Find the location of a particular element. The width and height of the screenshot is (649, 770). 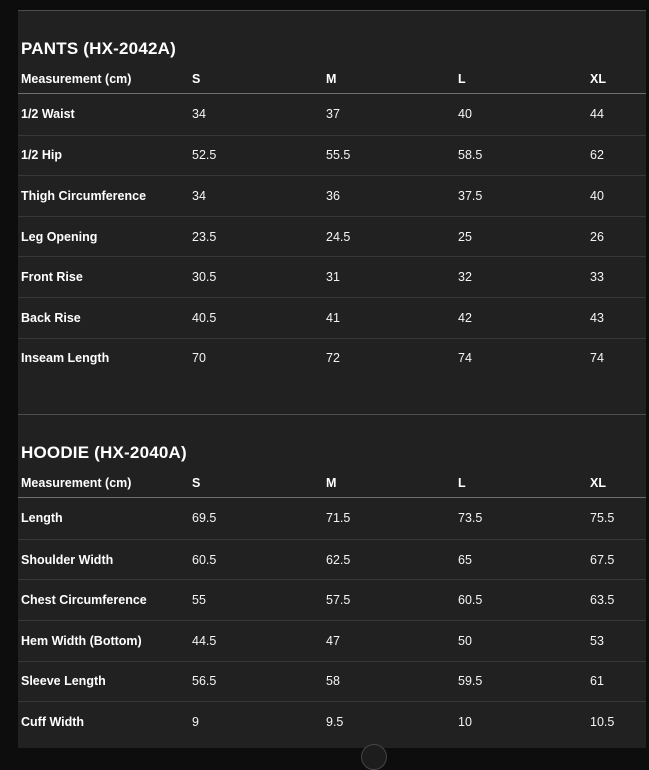

table-row: Leg Opening 23.5 24.5 25 26 is located at coordinates (332, 236).